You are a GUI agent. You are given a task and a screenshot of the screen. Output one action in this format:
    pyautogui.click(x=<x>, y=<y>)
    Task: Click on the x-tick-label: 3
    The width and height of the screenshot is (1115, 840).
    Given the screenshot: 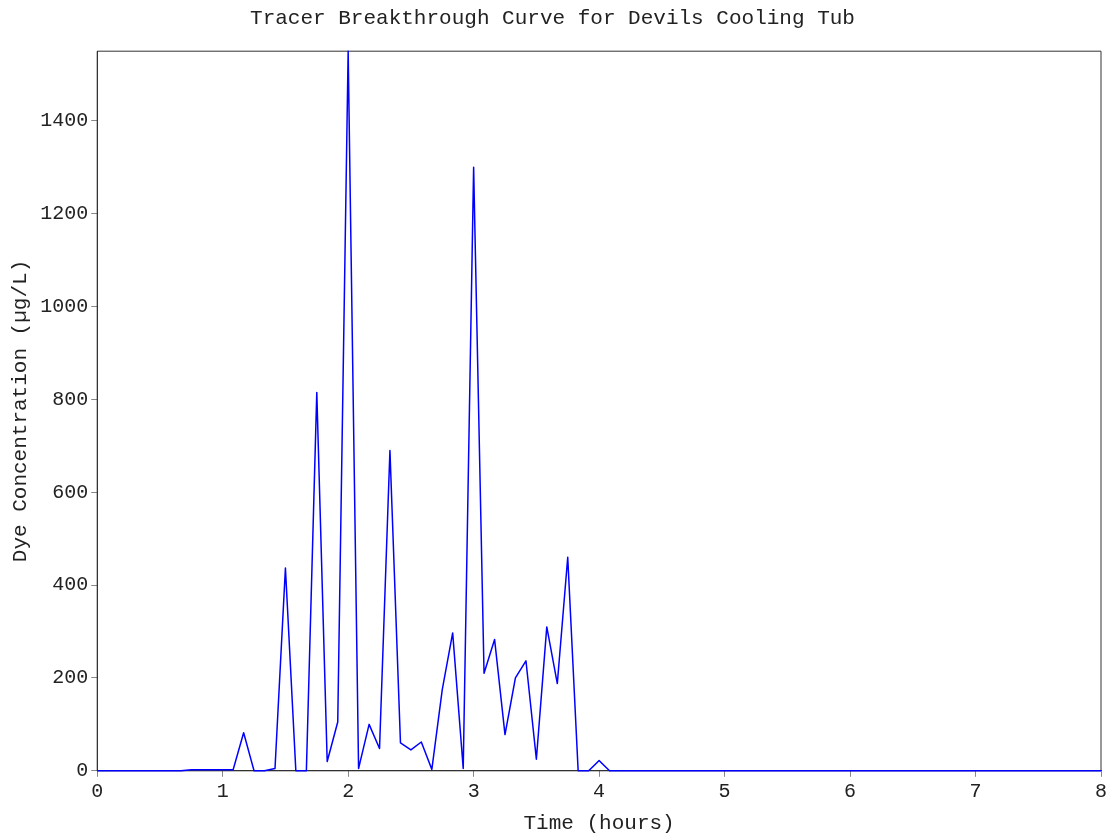 What is the action you would take?
    pyautogui.click(x=473, y=792)
    